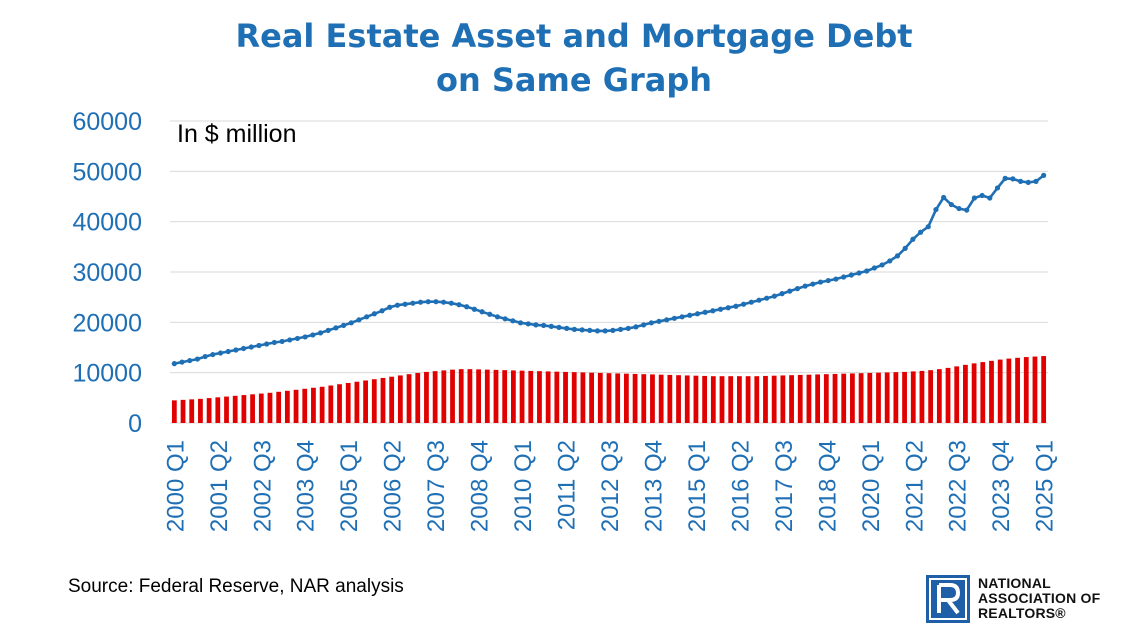 The width and height of the screenshot is (1126, 633). Describe the element at coordinates (480, 486) in the screenshot. I see `x-tick-label: 2008 Q4` at that location.